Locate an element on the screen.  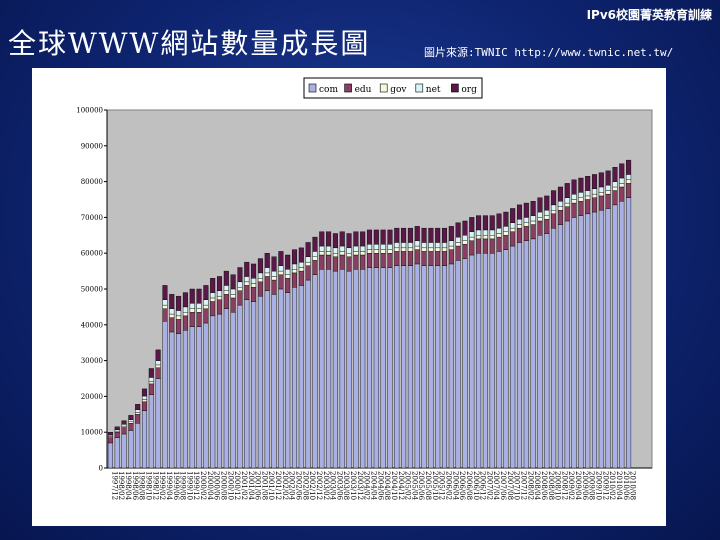
x-tick-label: 2008/04 is located at coordinates (537, 486).